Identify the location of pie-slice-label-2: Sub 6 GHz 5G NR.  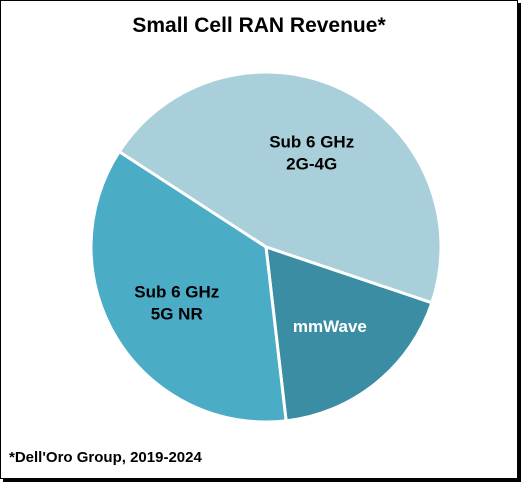
(176, 302).